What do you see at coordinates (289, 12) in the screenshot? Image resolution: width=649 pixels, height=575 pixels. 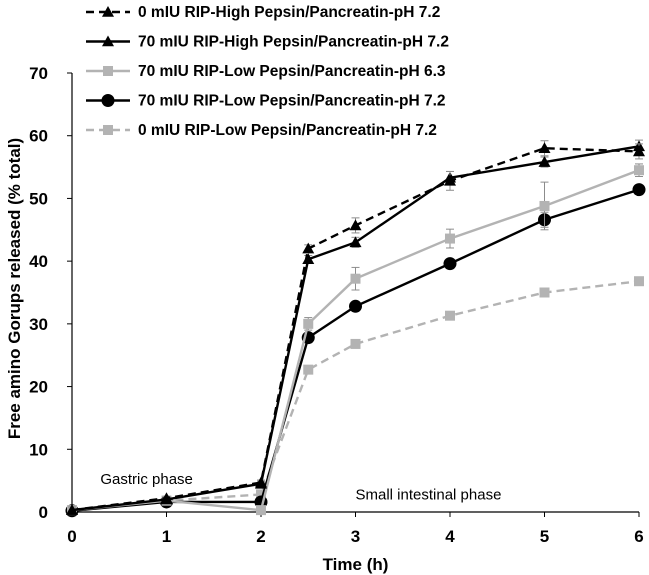 I see `legend-label: 0 mIU RIP-High Pepsin/Pancreatin-pH 7.2` at bounding box center [289, 12].